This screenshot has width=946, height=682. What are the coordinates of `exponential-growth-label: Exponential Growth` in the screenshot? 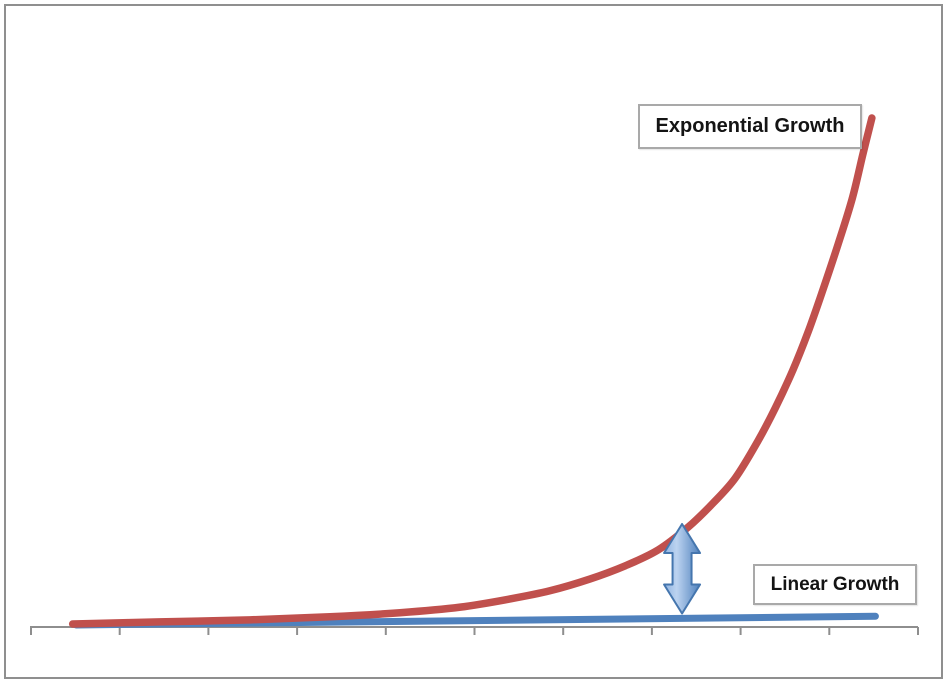 It's located at (750, 126).